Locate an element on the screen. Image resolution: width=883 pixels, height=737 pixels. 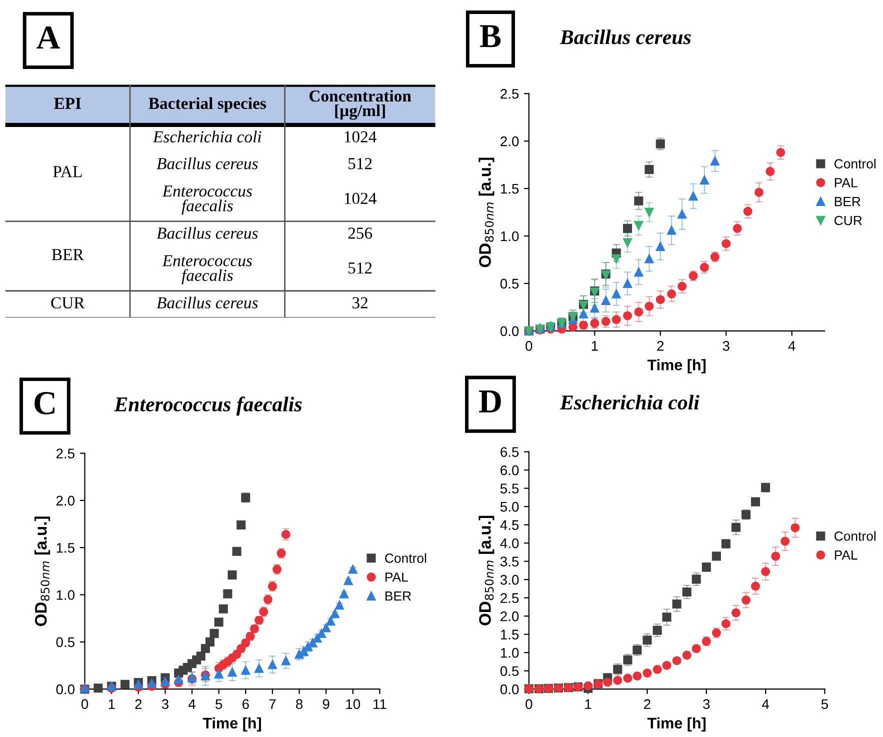
y-tick-label: 4.5 is located at coordinates (509, 525).